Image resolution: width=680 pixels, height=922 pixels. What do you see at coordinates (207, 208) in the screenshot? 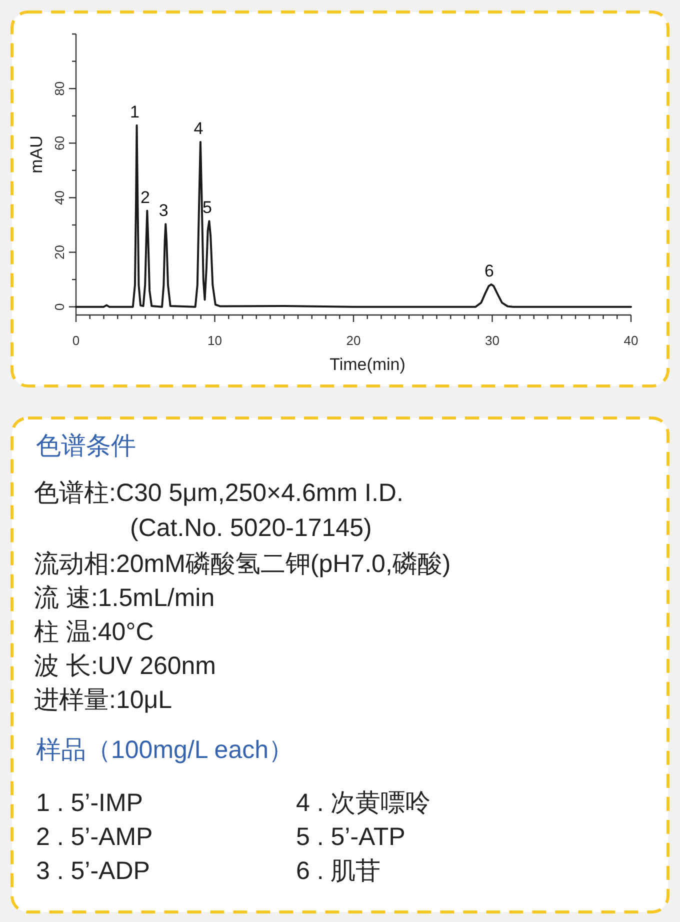
I see `annotation: 5` at bounding box center [207, 208].